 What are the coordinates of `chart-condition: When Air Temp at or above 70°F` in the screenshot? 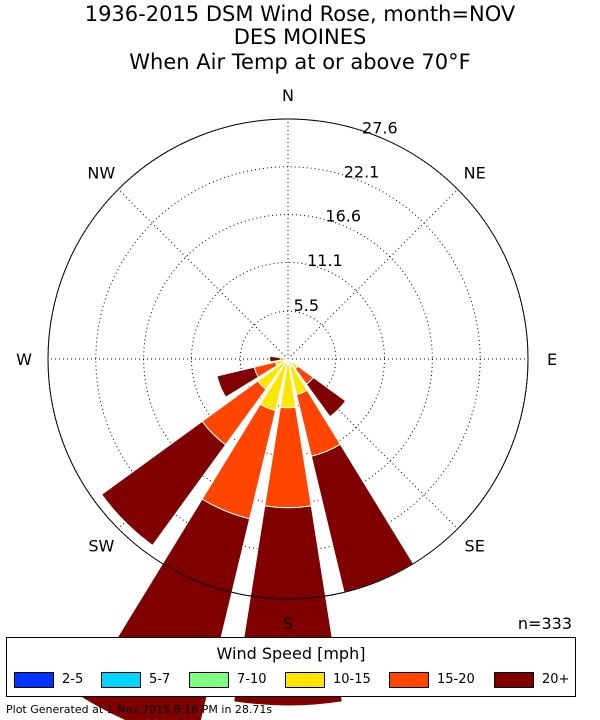 It's located at (300, 62).